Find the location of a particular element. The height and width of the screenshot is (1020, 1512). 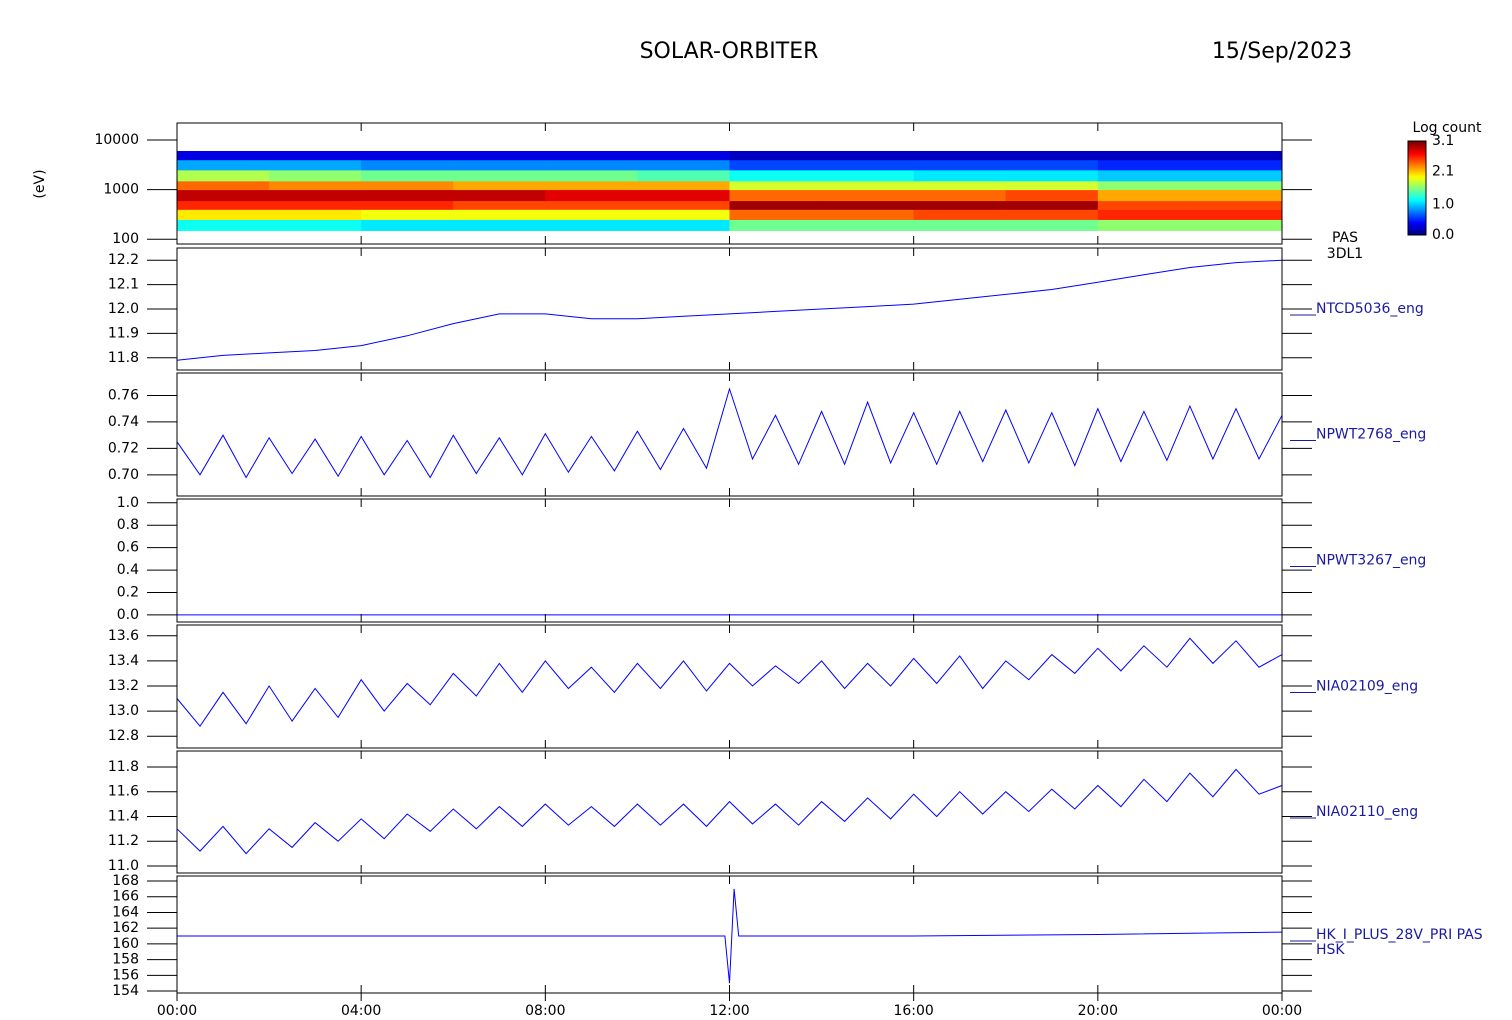

y-tick-label: 12.8 is located at coordinates (123, 736).